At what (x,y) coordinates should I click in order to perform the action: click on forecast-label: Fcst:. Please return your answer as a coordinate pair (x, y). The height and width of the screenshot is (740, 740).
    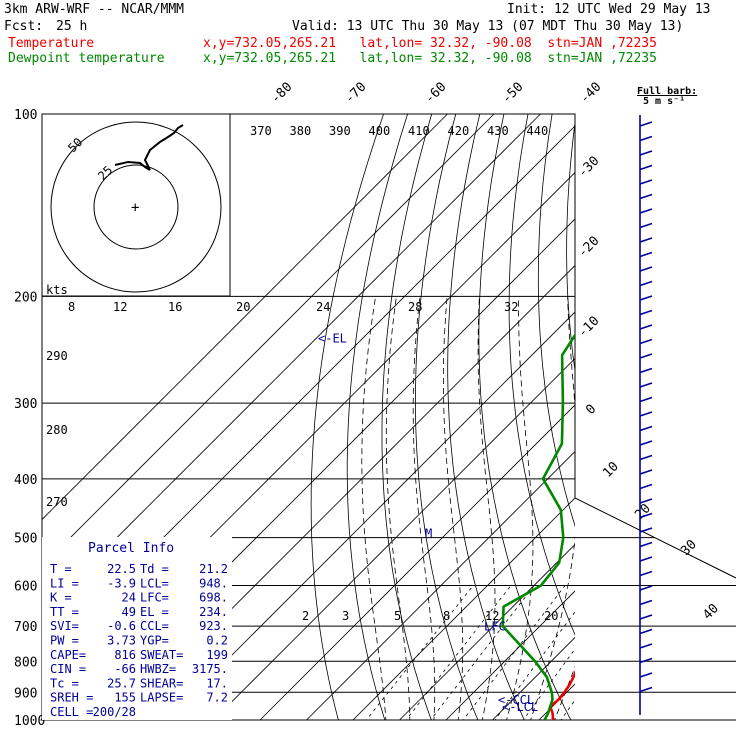
    Looking at the image, I should click on (24, 26).